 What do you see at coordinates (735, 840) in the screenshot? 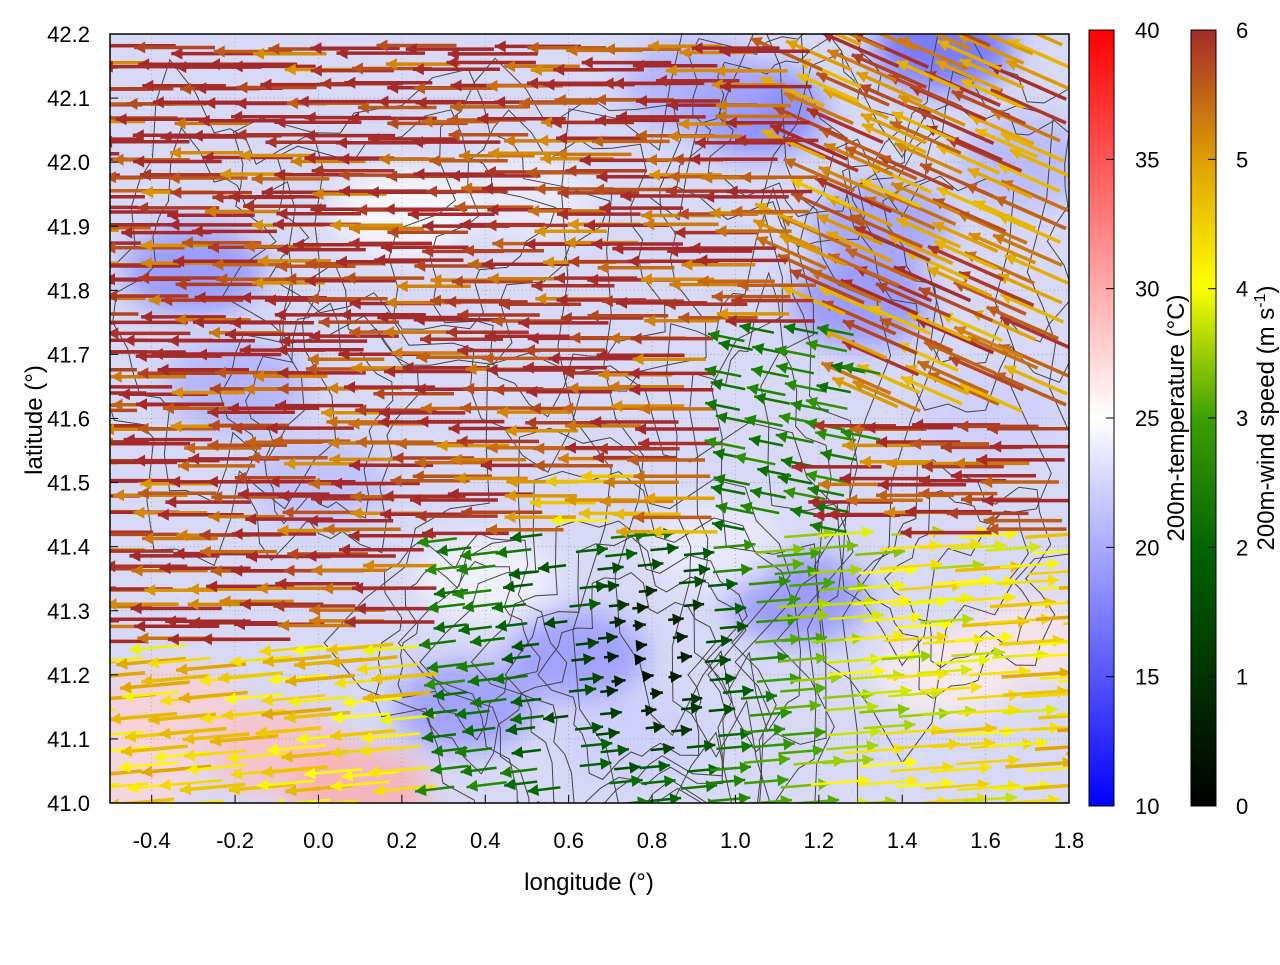
I see `x-tick-label: 1.0` at bounding box center [735, 840].